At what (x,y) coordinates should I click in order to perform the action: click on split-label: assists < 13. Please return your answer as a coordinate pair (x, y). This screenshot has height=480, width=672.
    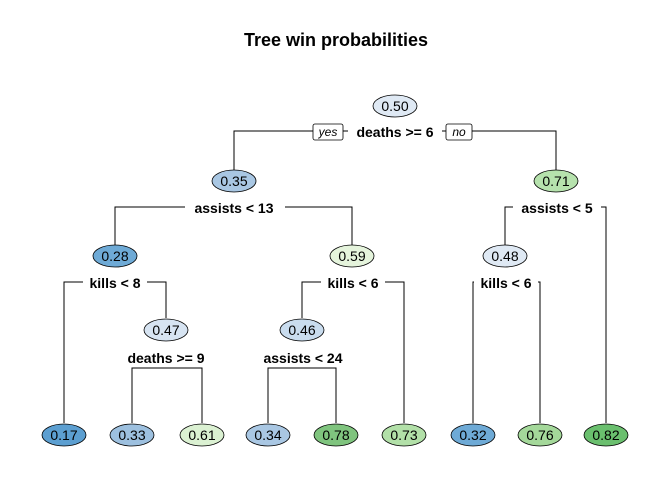
    Looking at the image, I should click on (233, 208).